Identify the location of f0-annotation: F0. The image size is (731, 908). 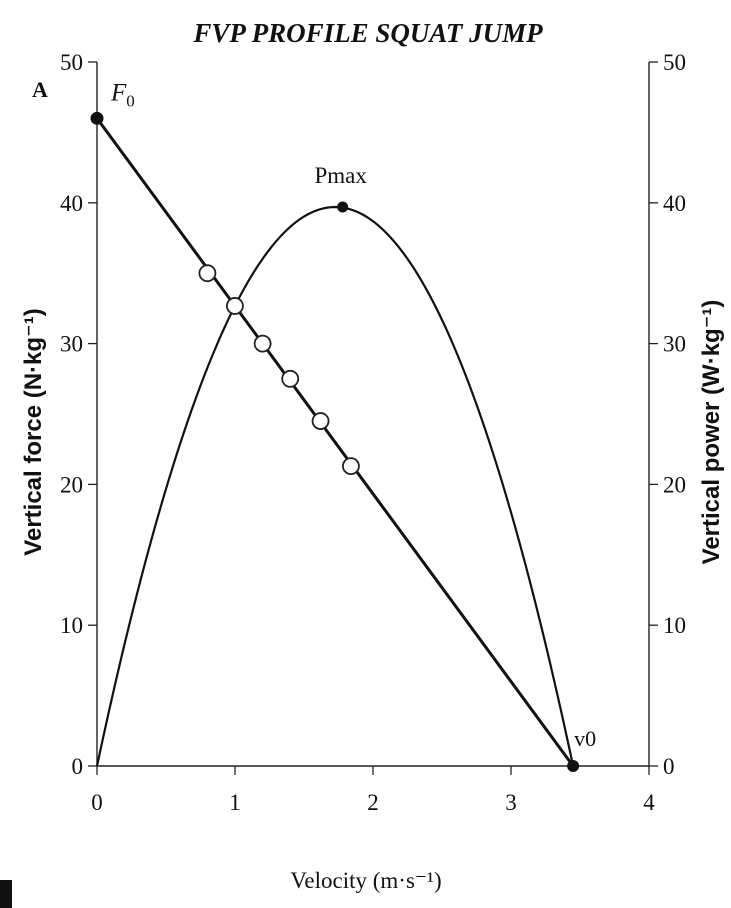
(122, 94).